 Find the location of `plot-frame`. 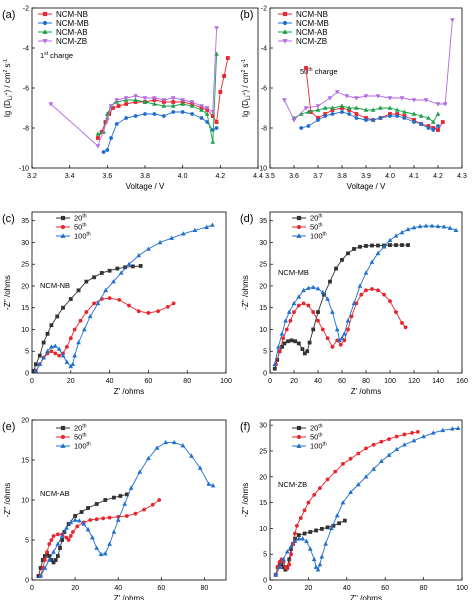

plot-frame is located at coordinates (366, 500).